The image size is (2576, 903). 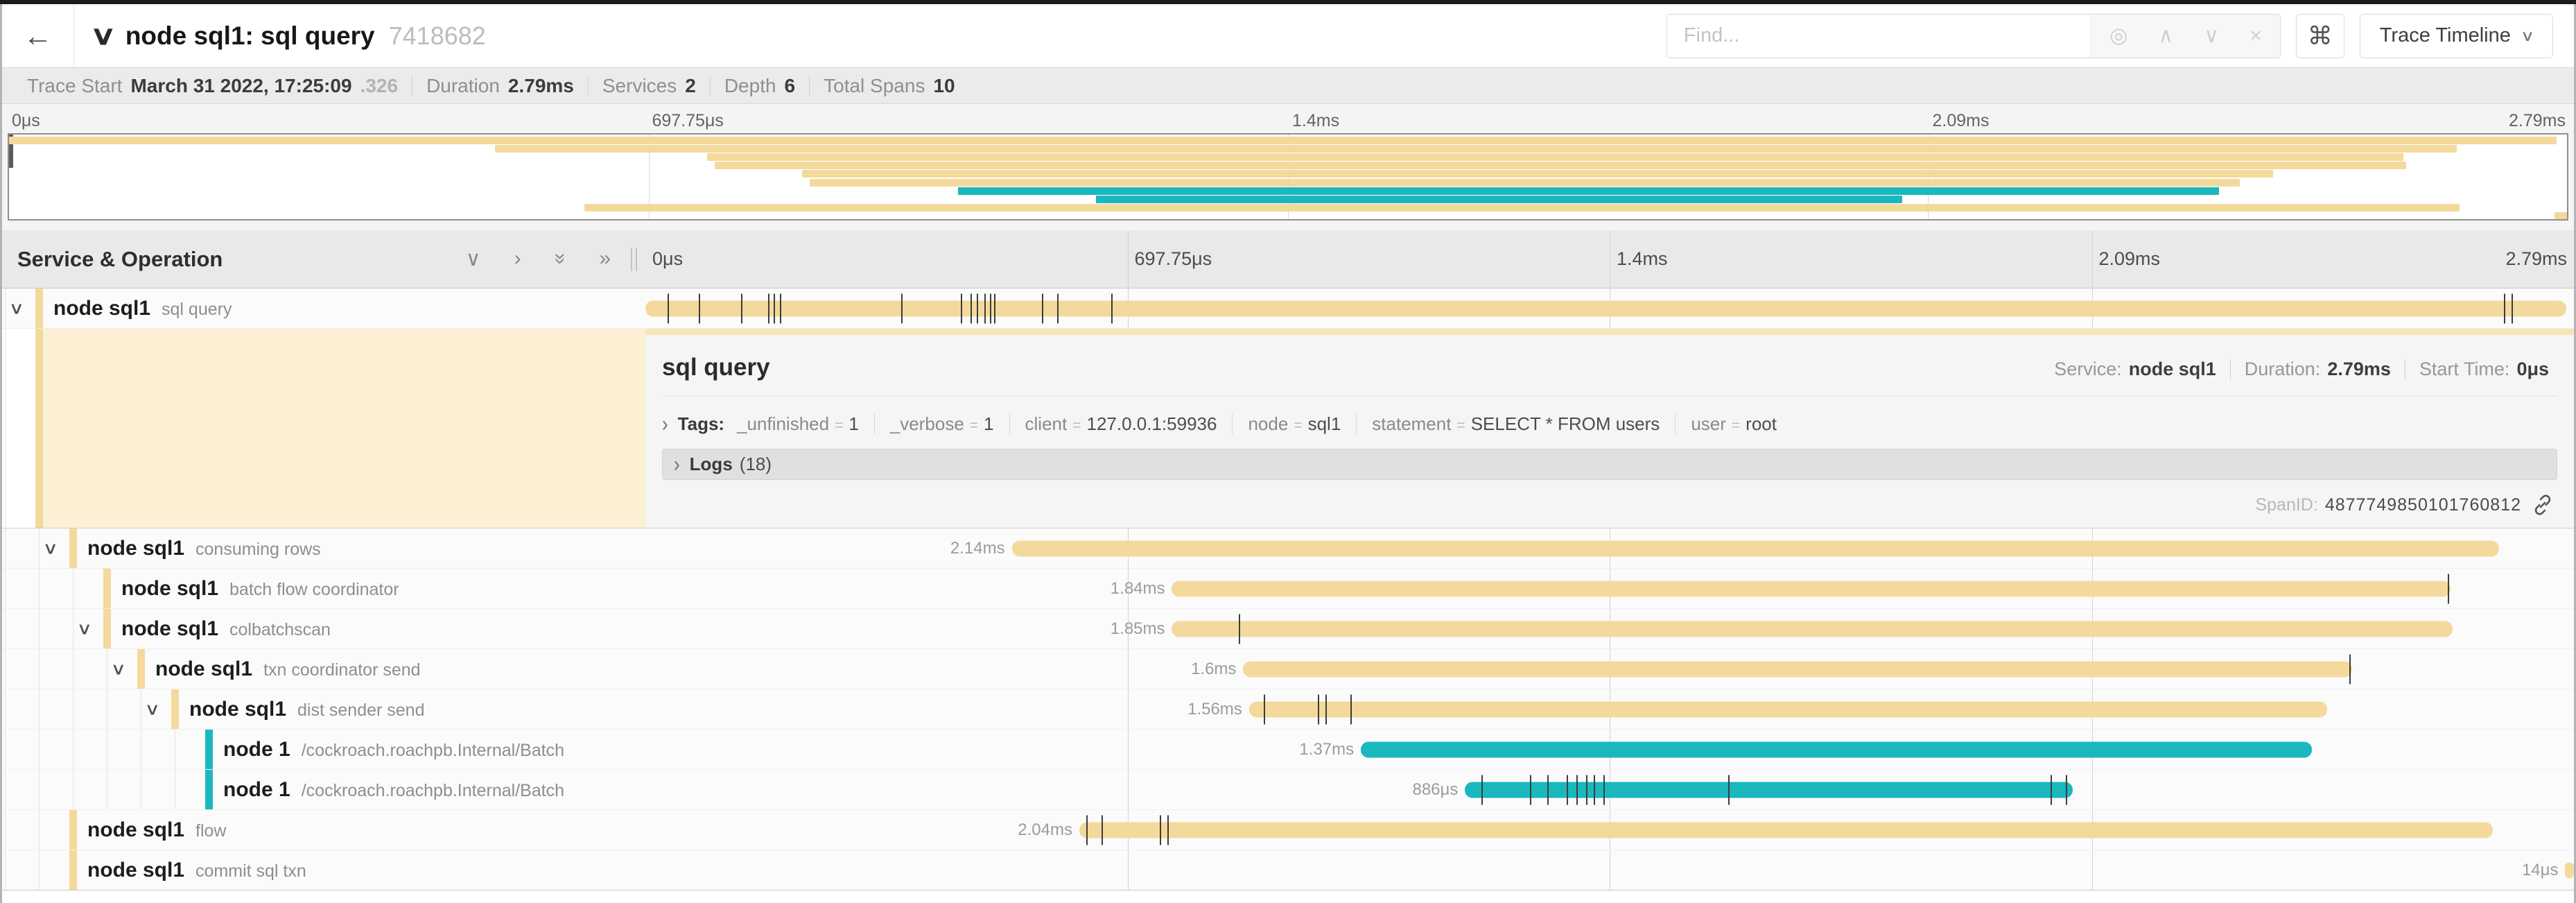 I want to click on minimap-drag-handle, so click(x=11, y=151).